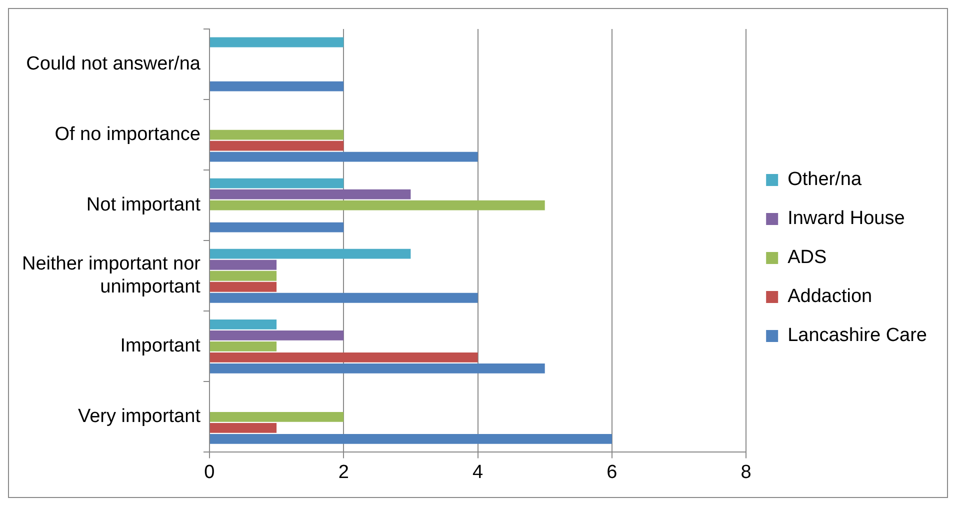 The width and height of the screenshot is (958, 506). Describe the element at coordinates (140, 417) in the screenshot. I see `y-tick-label: Very important` at that location.